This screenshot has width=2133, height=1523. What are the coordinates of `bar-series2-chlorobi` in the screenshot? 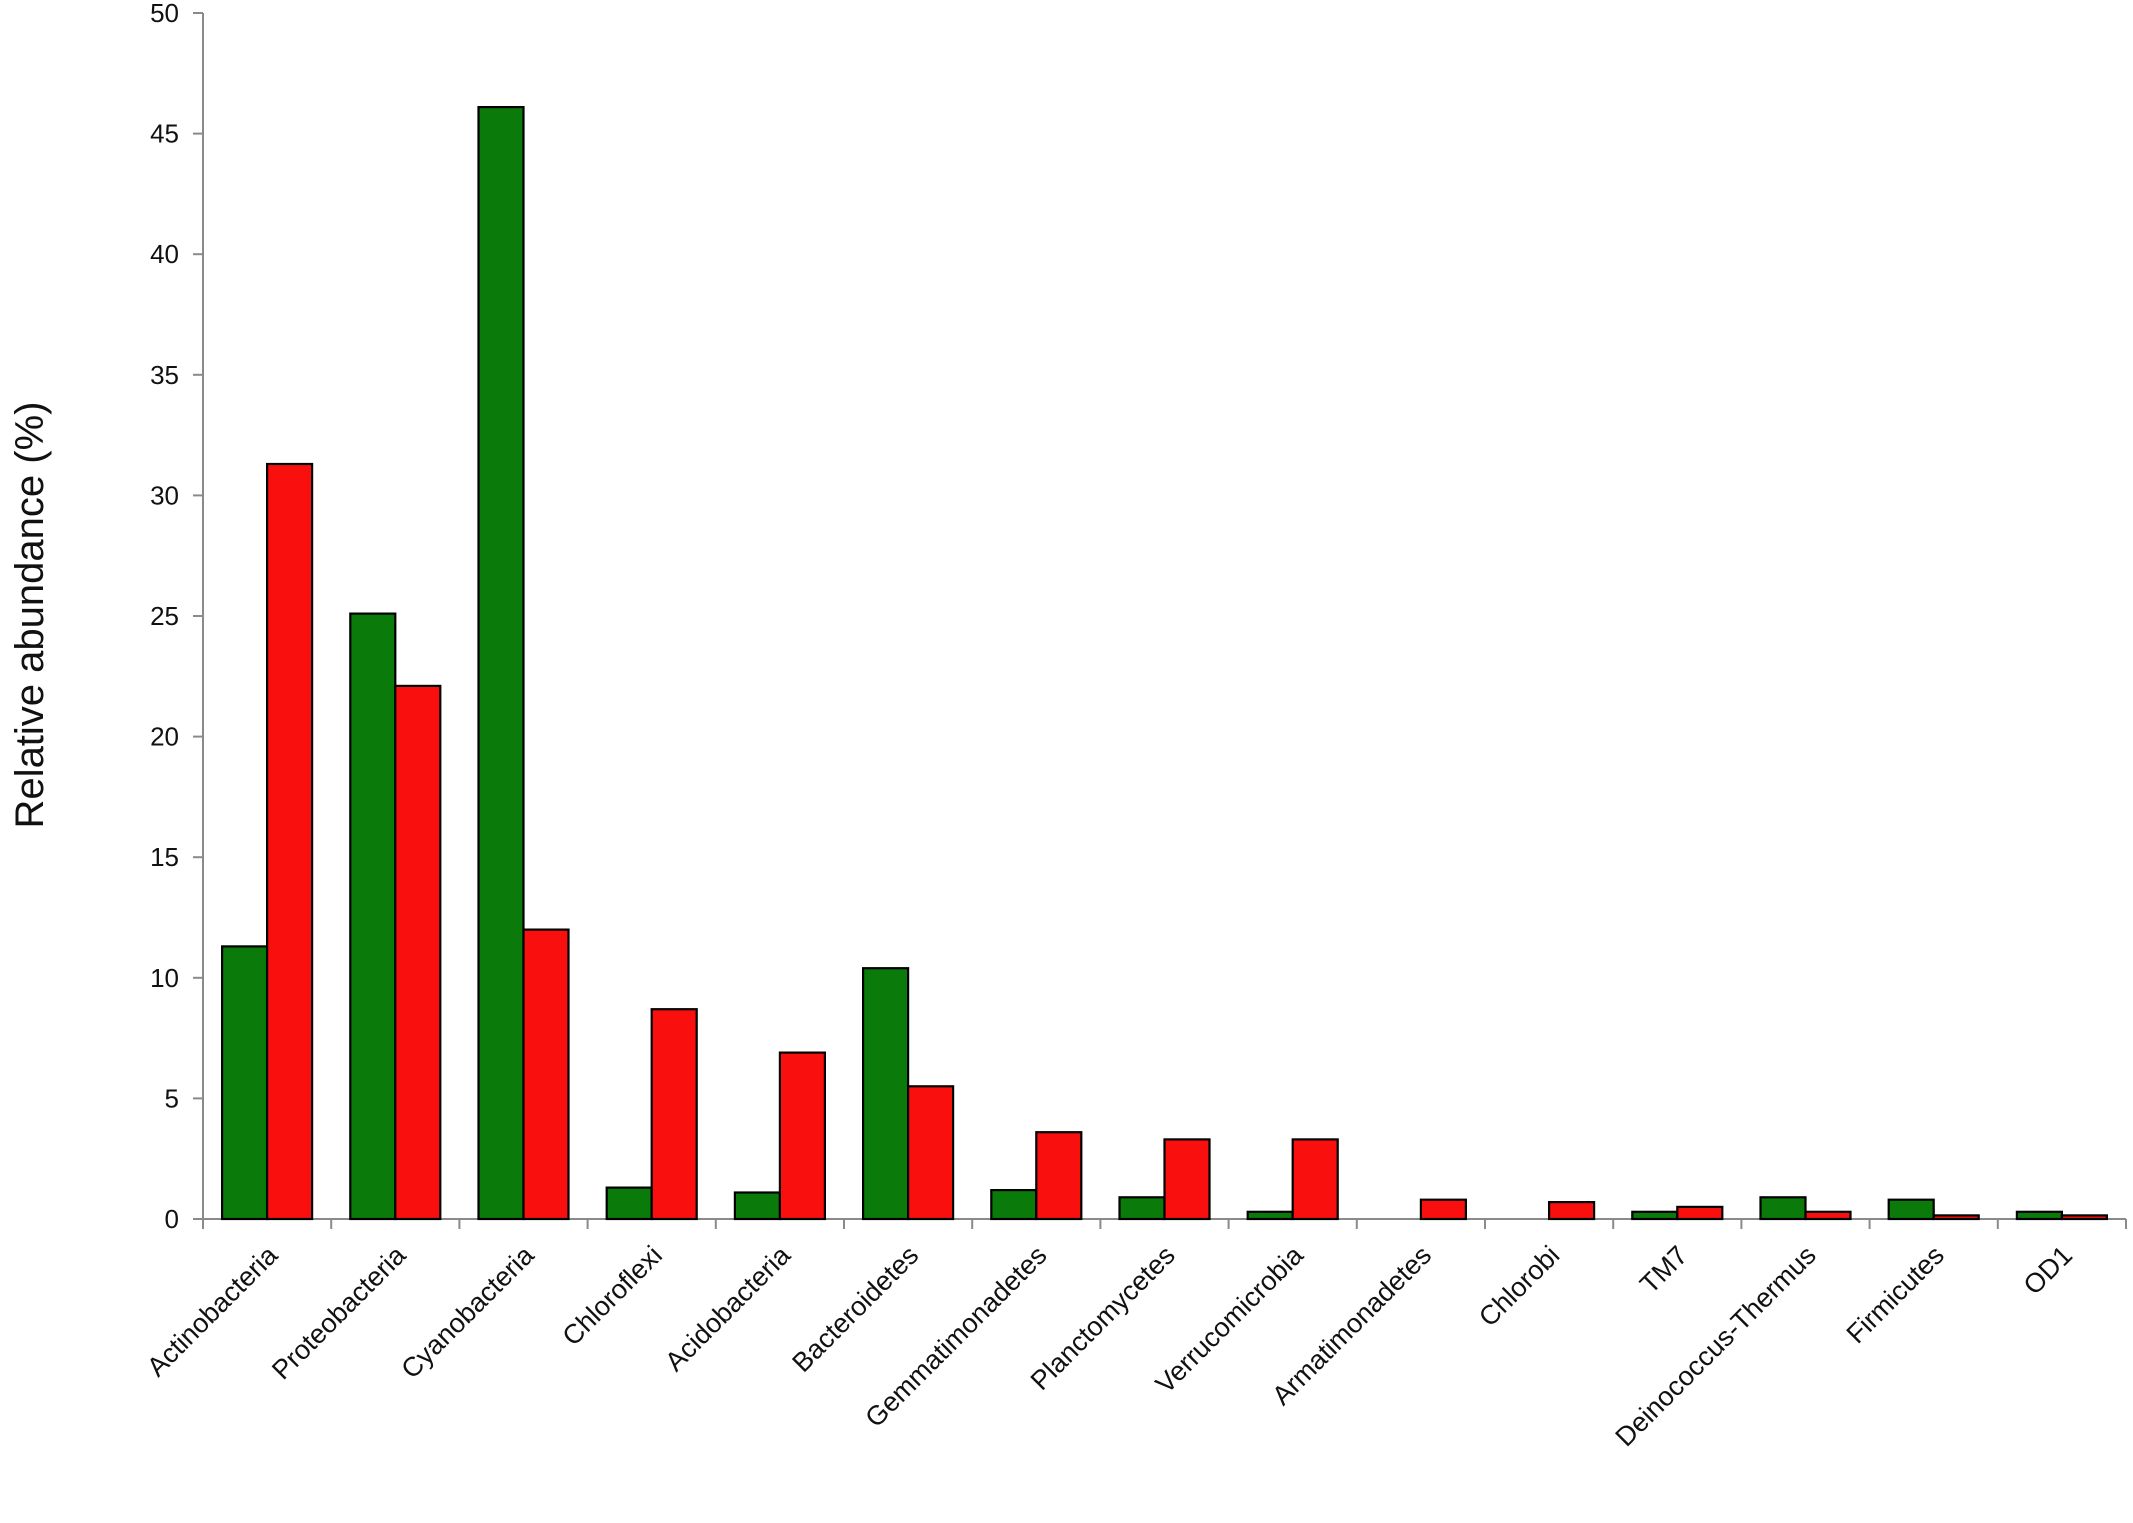 It's located at (1571, 1210).